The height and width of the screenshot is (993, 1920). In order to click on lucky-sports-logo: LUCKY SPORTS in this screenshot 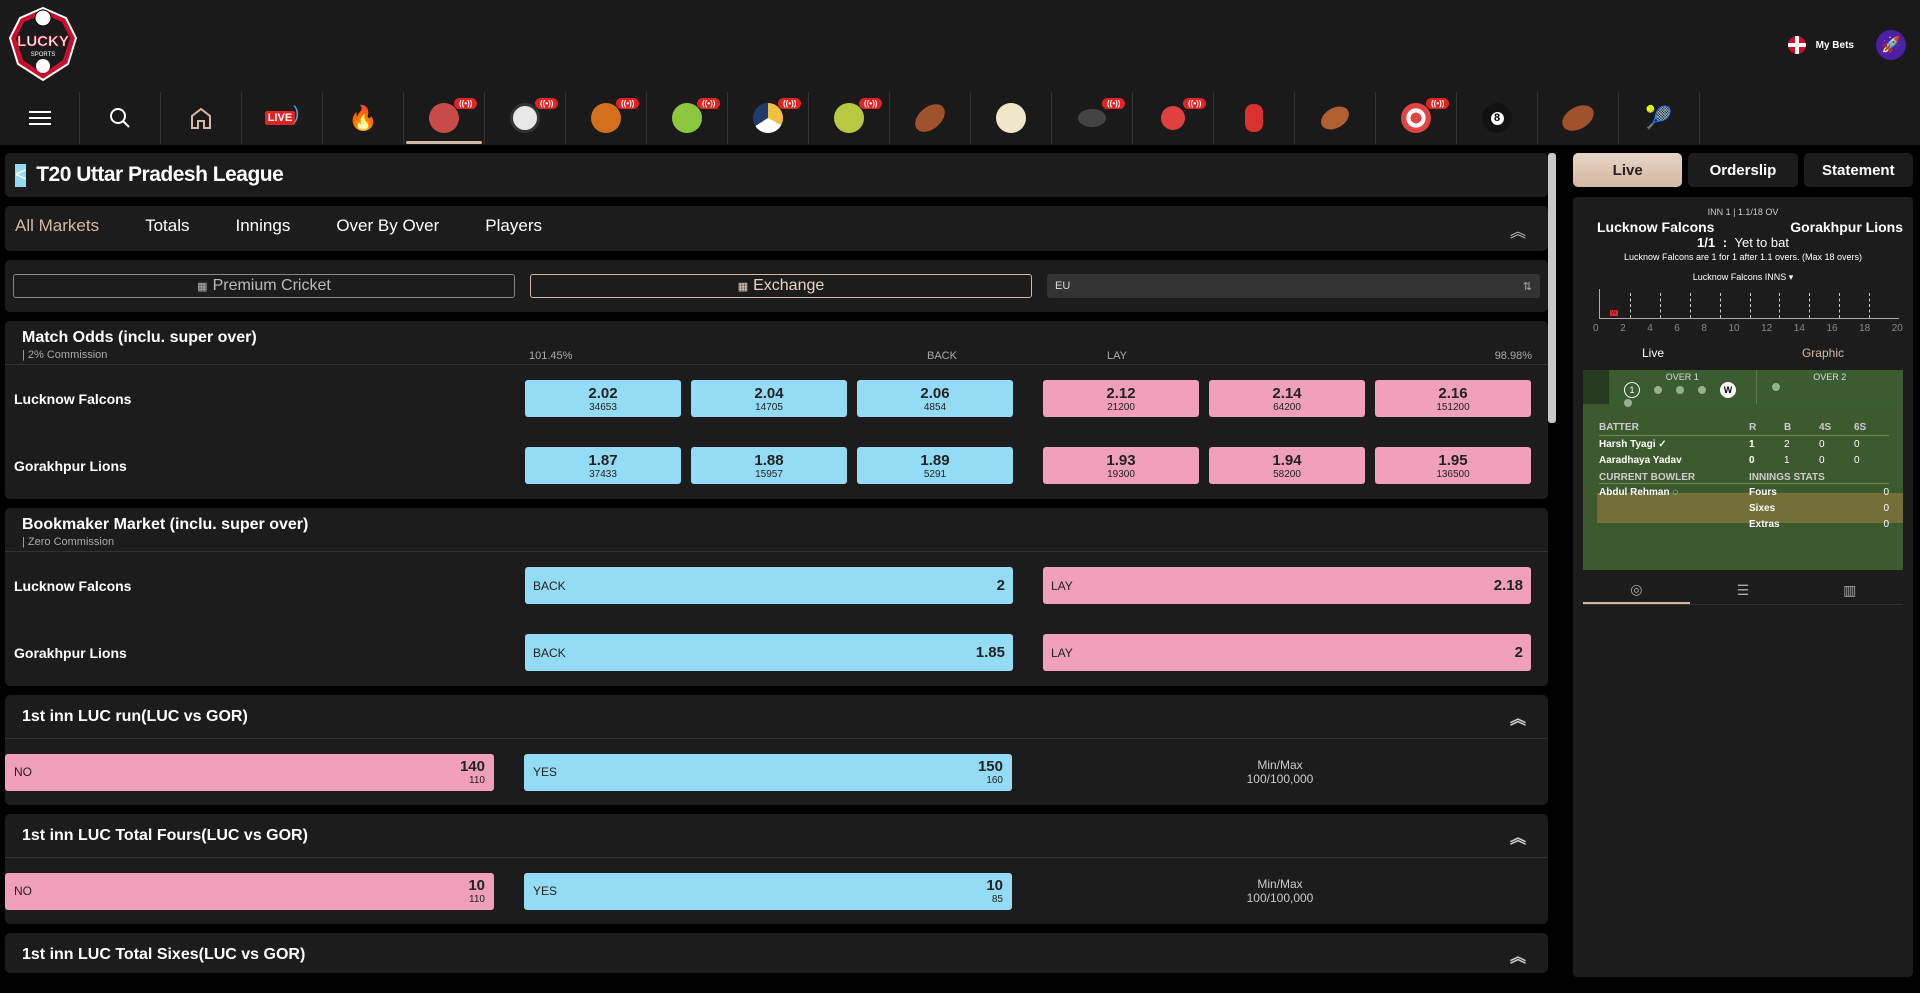, I will do `click(43, 43)`.